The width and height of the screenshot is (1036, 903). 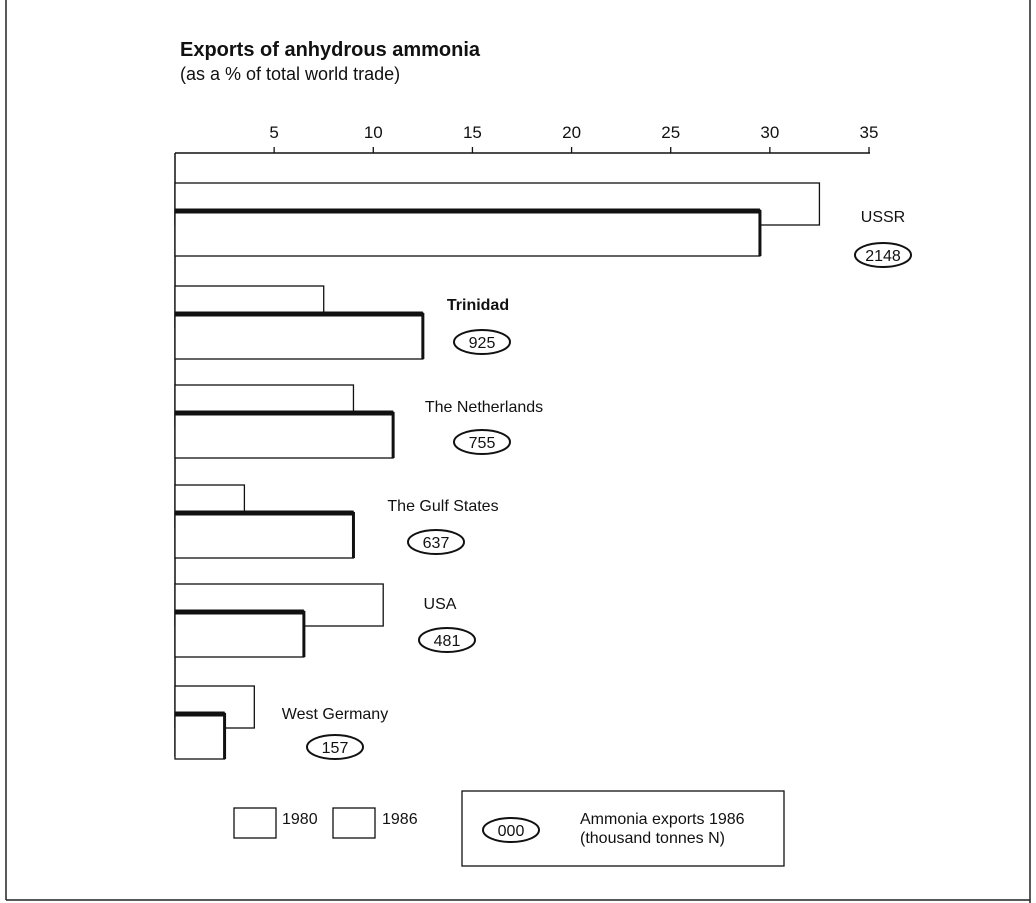 What do you see at coordinates (869, 132) in the screenshot?
I see `x-tick-label-35: 35` at bounding box center [869, 132].